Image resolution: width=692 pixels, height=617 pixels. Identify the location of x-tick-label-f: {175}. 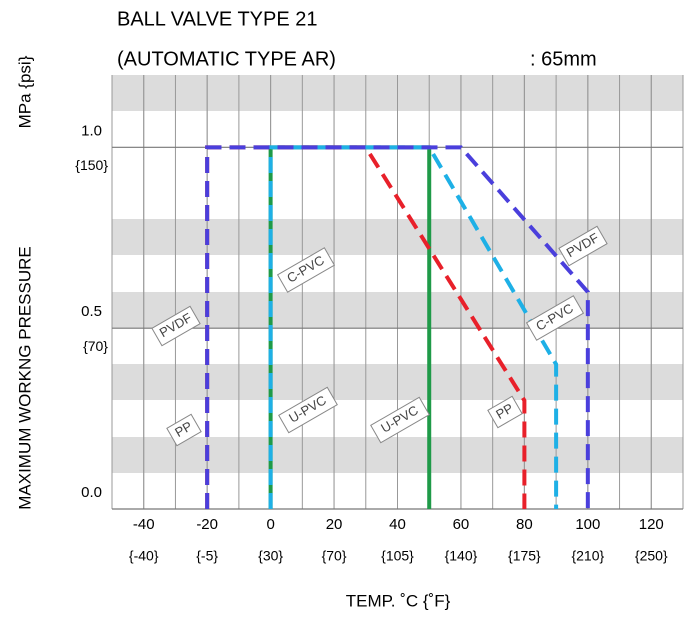
(524, 556).